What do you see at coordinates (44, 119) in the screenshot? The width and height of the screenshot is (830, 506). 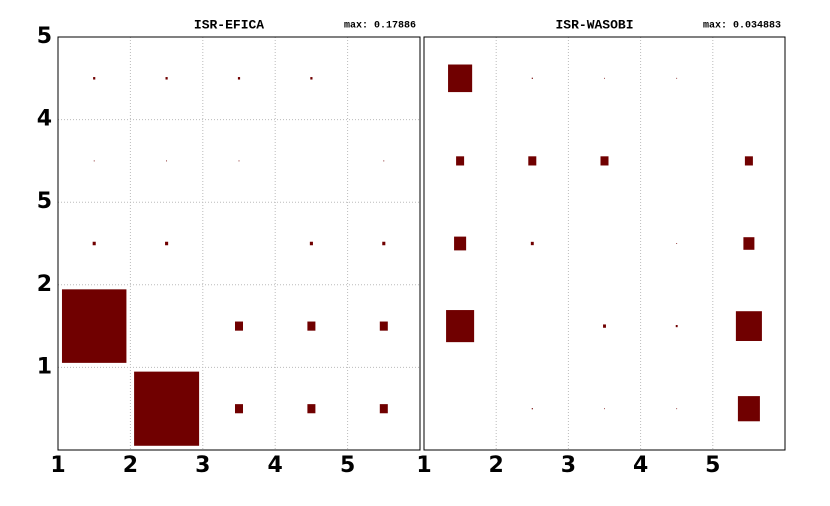 I see `y-tick-label: 4` at bounding box center [44, 119].